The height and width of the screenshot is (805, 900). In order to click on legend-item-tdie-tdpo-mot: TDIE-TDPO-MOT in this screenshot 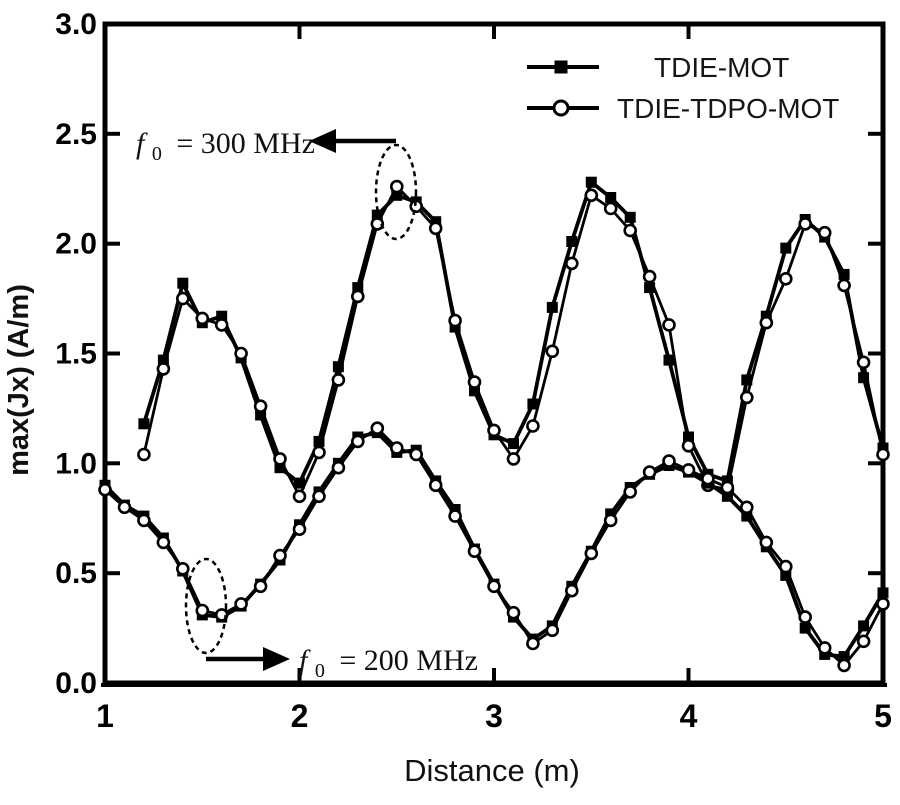, I will do `click(683, 108)`.